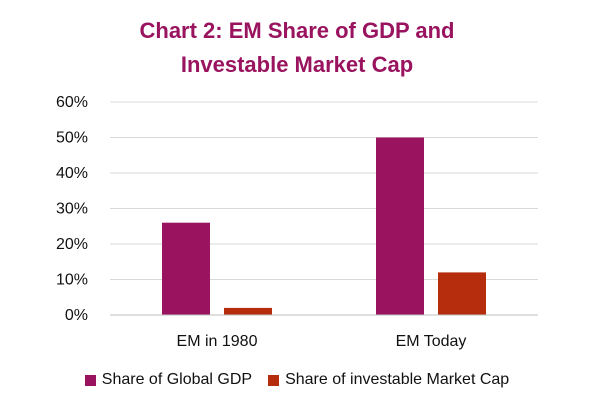  What do you see at coordinates (72, 138) in the screenshot?
I see `y-tick-label: 50%` at bounding box center [72, 138].